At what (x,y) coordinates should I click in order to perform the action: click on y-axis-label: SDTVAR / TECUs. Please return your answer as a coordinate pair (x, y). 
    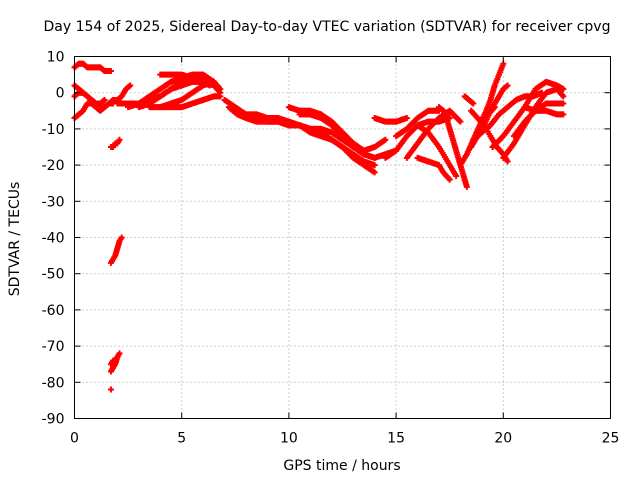
    Looking at the image, I should click on (15, 239).